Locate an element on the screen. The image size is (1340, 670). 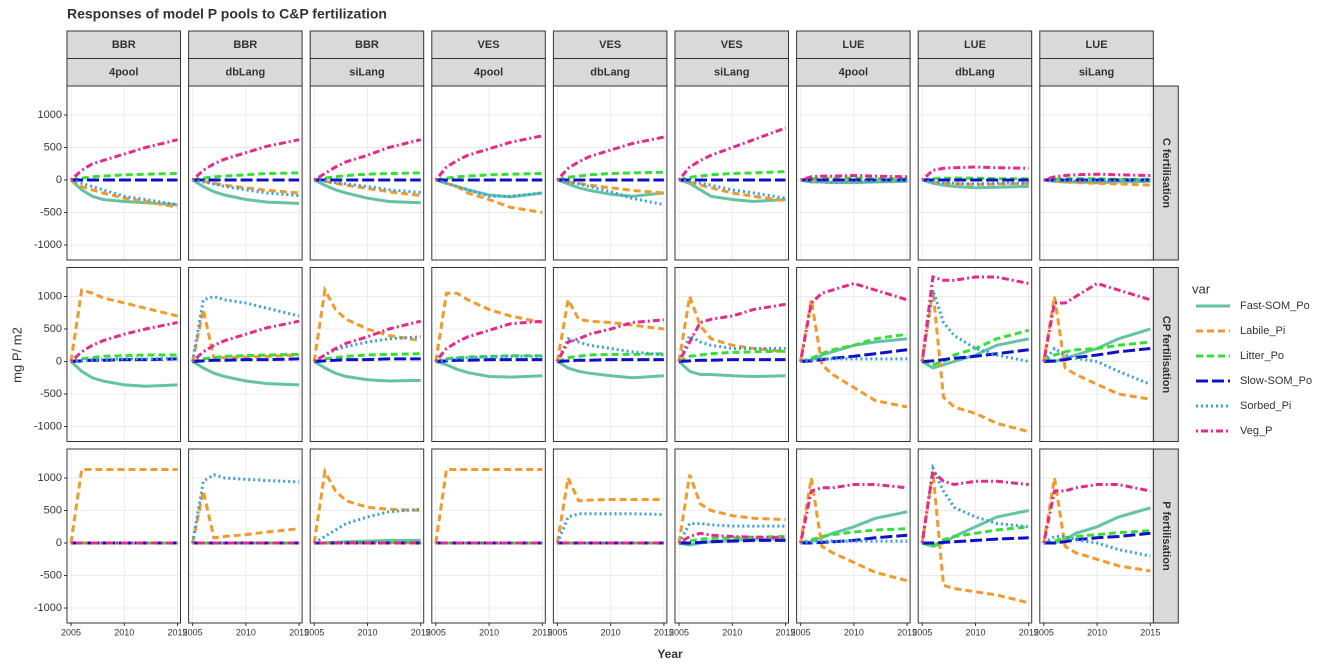
y-axis-label: mg P/ m2 is located at coordinates (16, 355).